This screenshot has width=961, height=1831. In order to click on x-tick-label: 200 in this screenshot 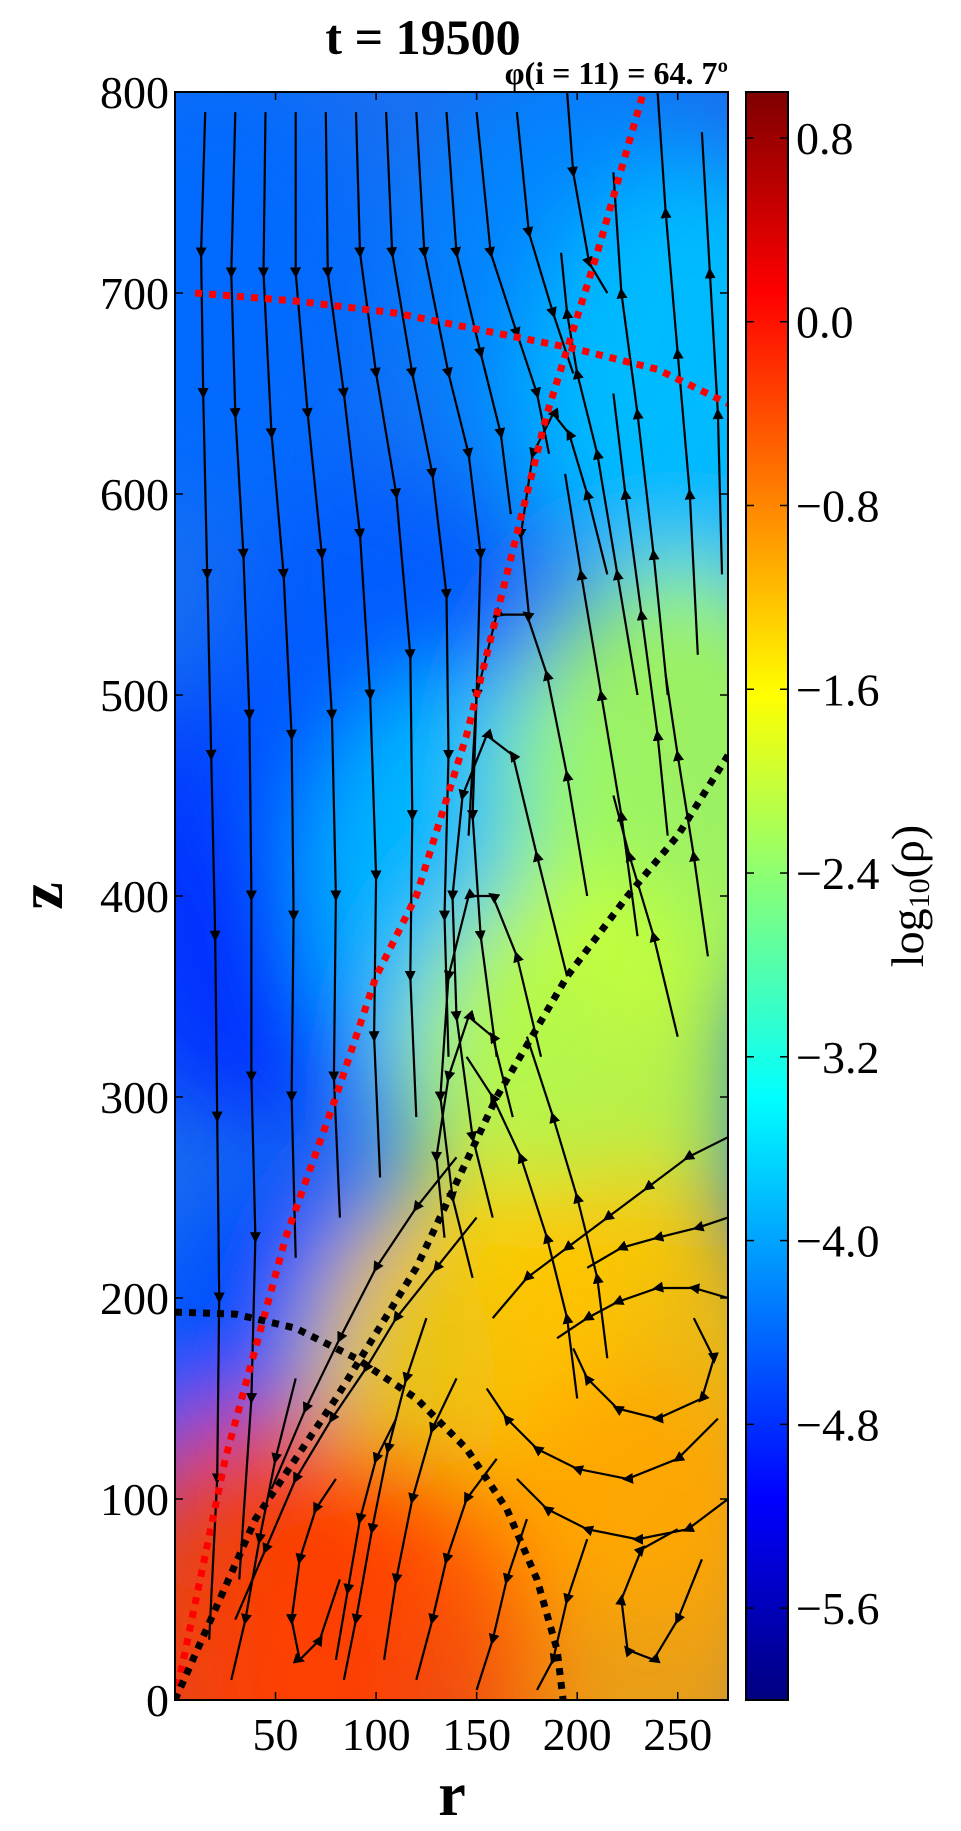, I will do `click(577, 1734)`.